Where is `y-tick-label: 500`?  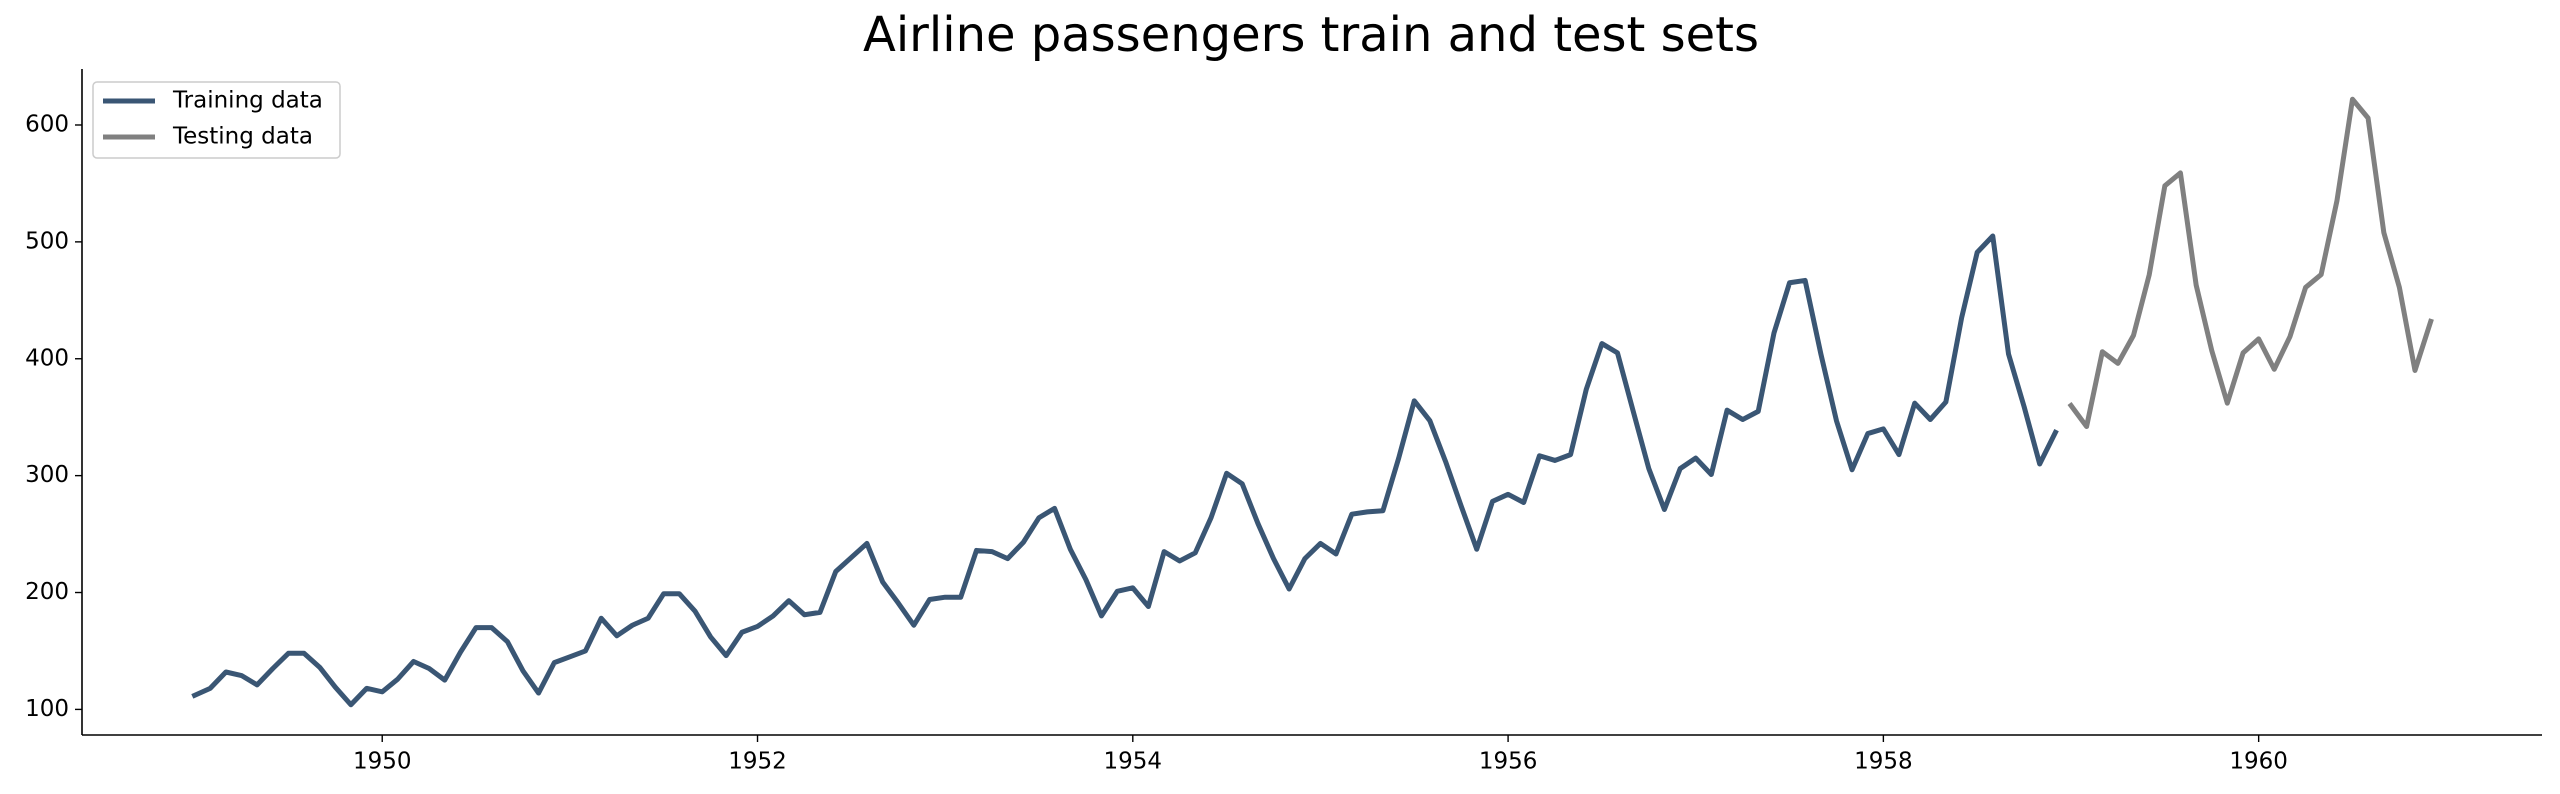
y-tick-label: 500 is located at coordinates (47, 241).